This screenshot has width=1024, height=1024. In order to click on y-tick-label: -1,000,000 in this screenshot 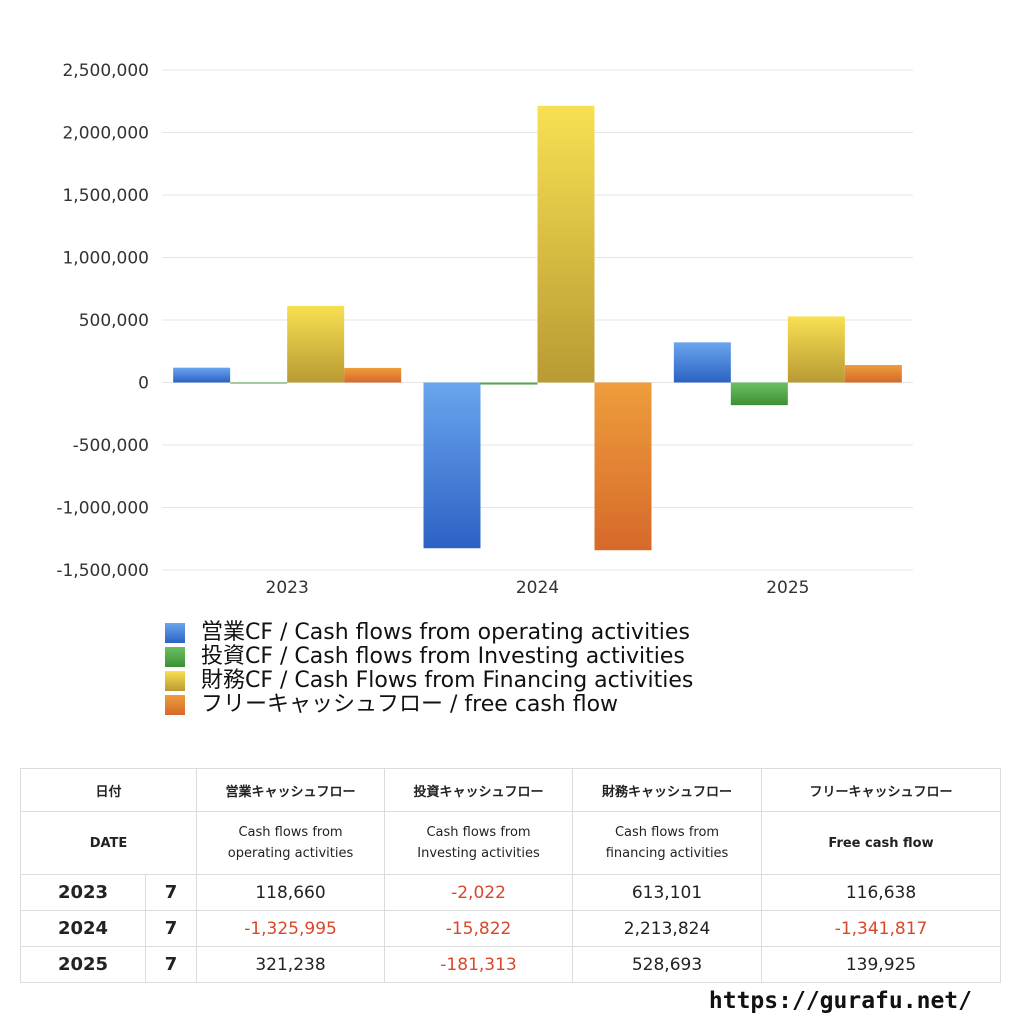, I will do `click(102, 509)`.